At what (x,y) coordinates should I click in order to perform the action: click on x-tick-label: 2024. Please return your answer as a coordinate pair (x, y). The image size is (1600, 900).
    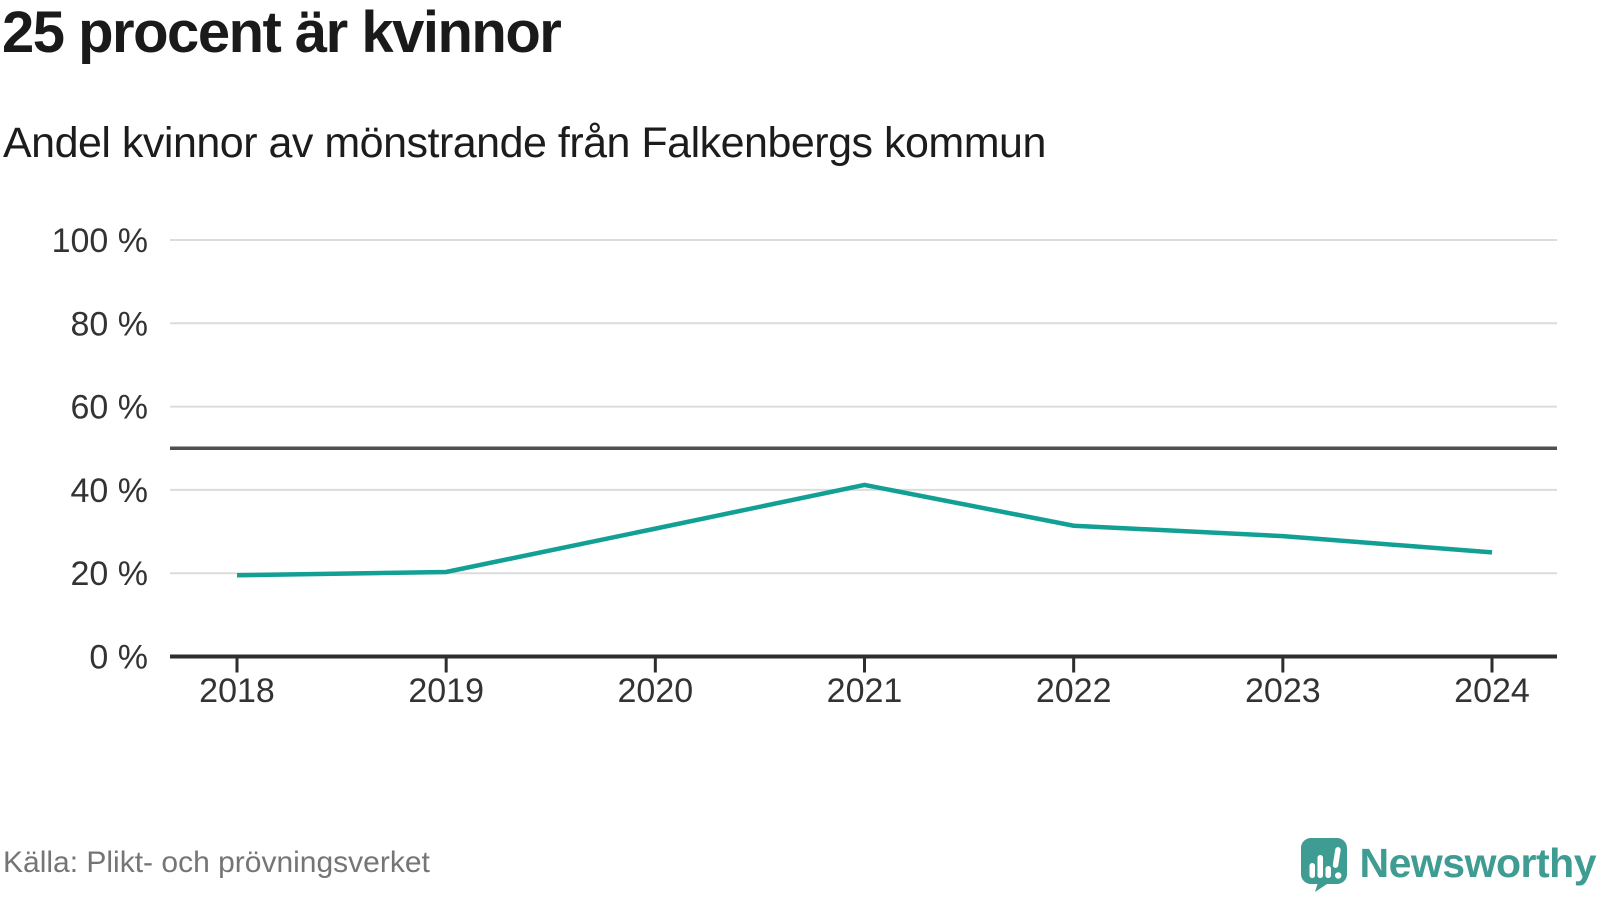
    Looking at the image, I should click on (1492, 691).